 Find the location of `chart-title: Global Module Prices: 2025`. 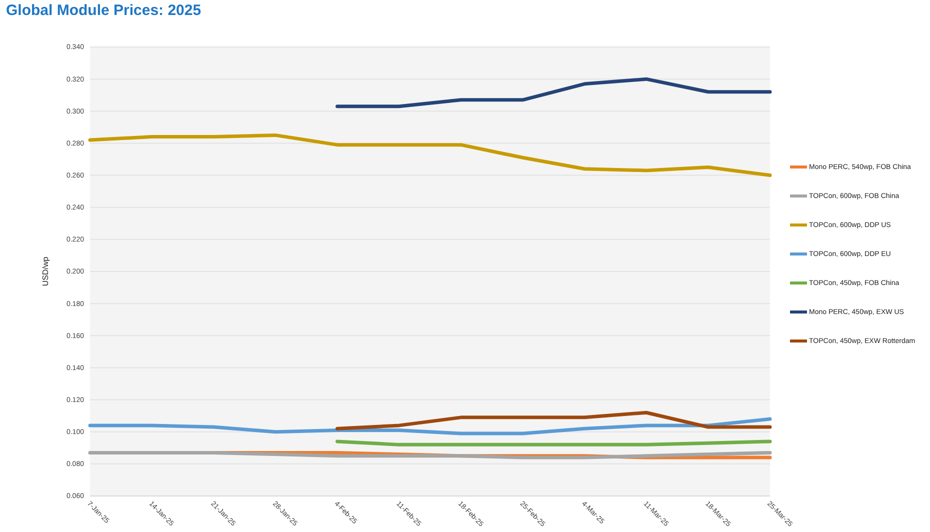

chart-title: Global Module Prices: 2025 is located at coordinates (104, 10).